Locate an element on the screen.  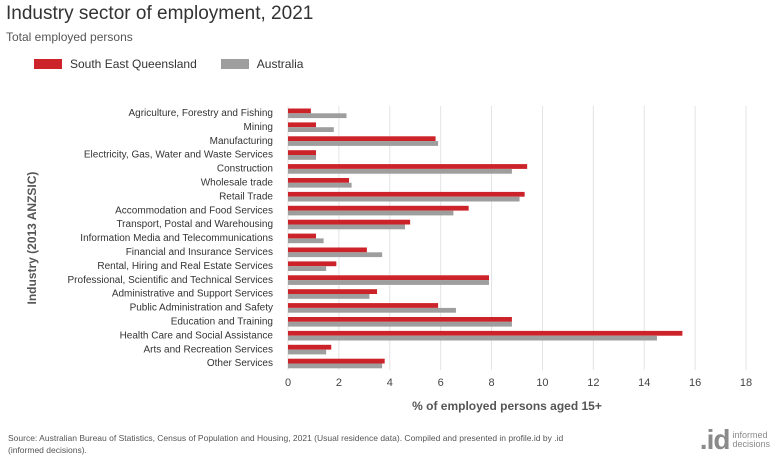
y-tick-label: Wholesale trade is located at coordinates (237, 183).